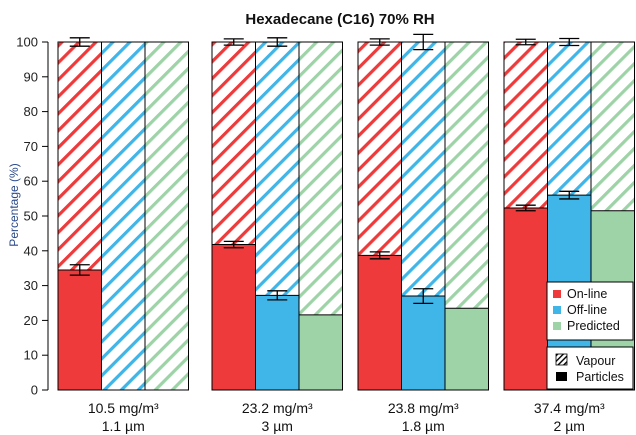 The image size is (636, 435). I want to click on y-tick-label: 60, so click(31, 181).